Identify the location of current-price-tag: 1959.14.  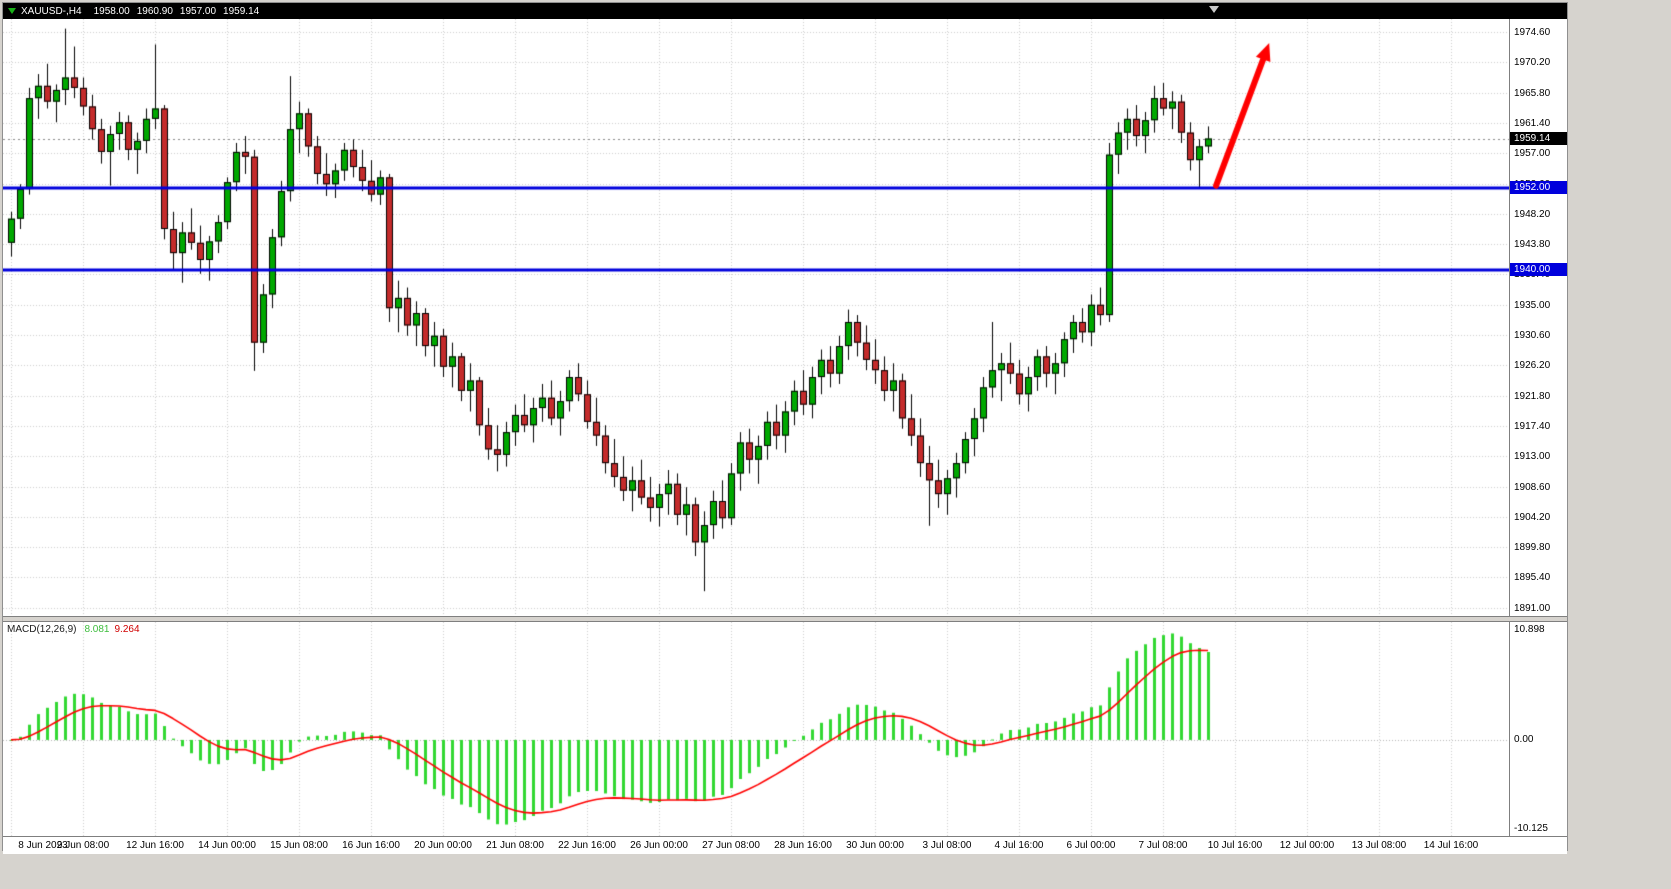
(1538, 138).